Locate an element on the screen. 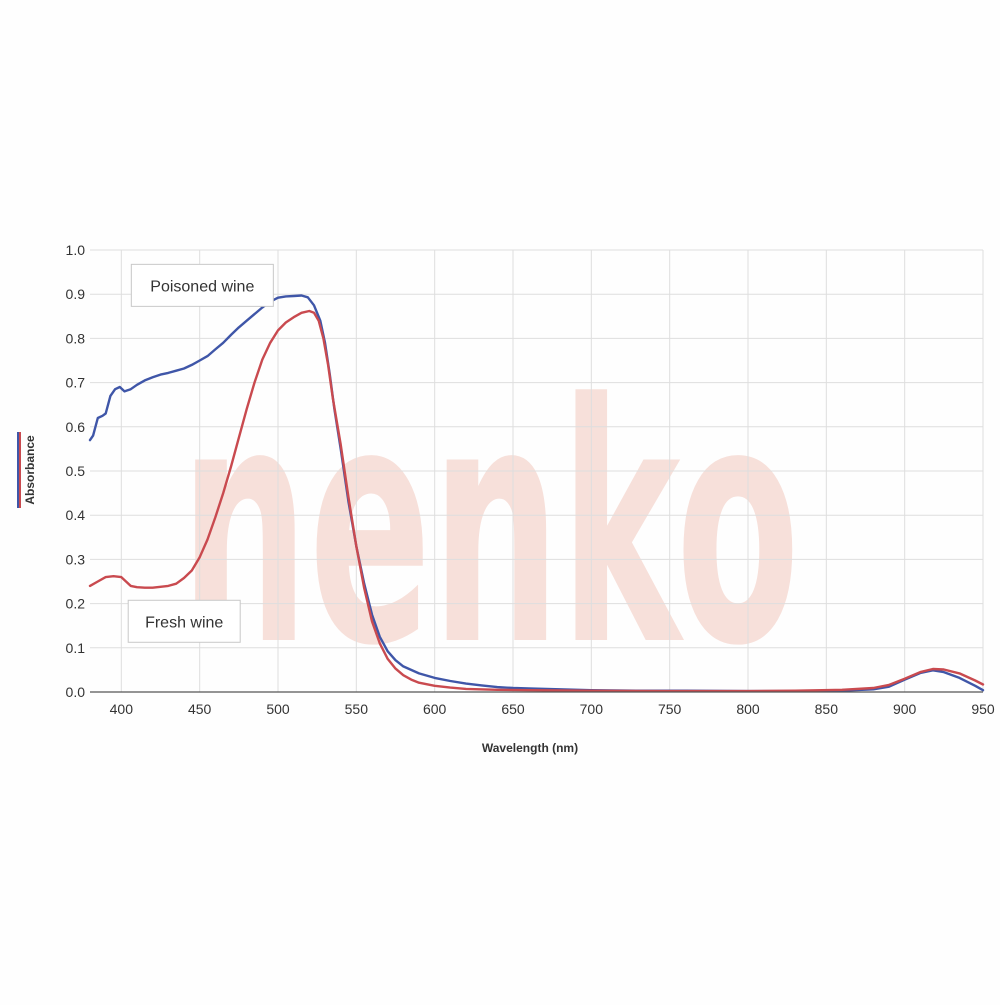  x-tick-label: 800 is located at coordinates (748, 709).